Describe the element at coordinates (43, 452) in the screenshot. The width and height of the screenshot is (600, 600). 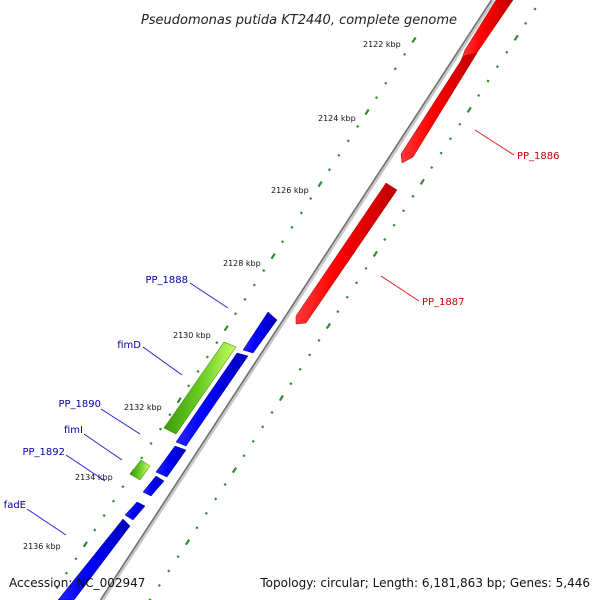
I see `gene-label-pp-1892: PP_1892` at that location.